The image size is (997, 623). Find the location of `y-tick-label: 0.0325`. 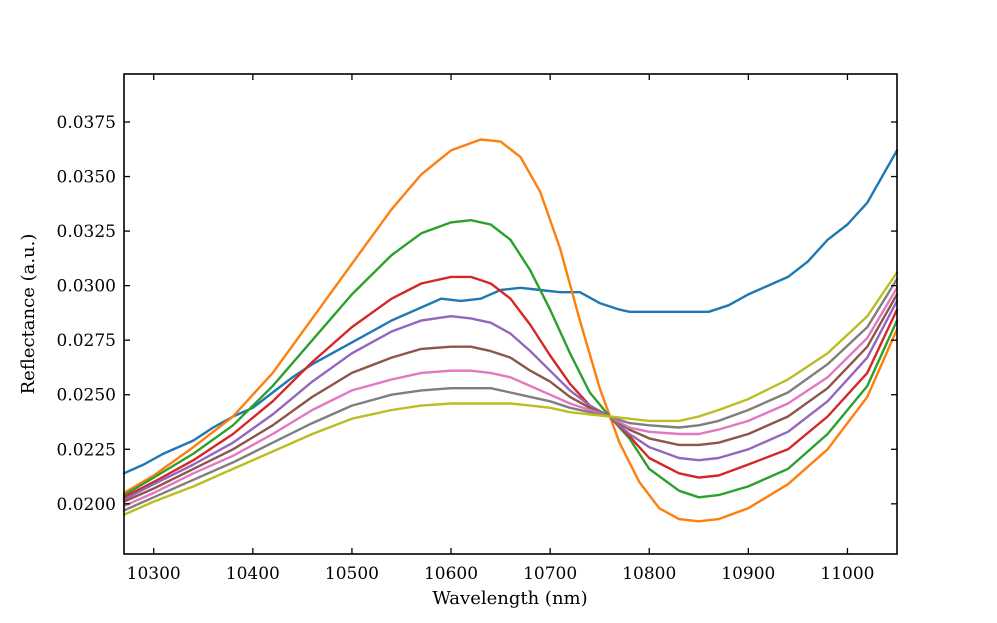

y-tick-label: 0.0325 is located at coordinates (86, 232).